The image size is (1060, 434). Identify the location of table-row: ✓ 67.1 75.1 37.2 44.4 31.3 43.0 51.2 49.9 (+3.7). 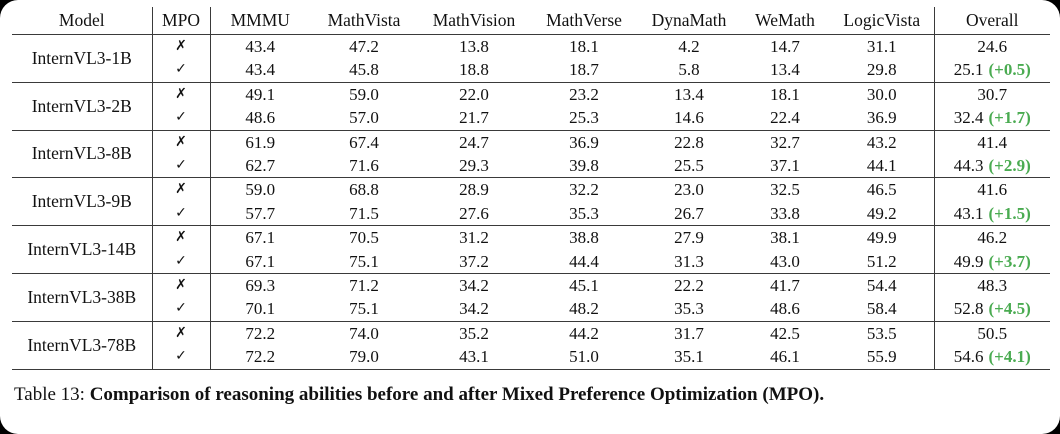
(531, 261).